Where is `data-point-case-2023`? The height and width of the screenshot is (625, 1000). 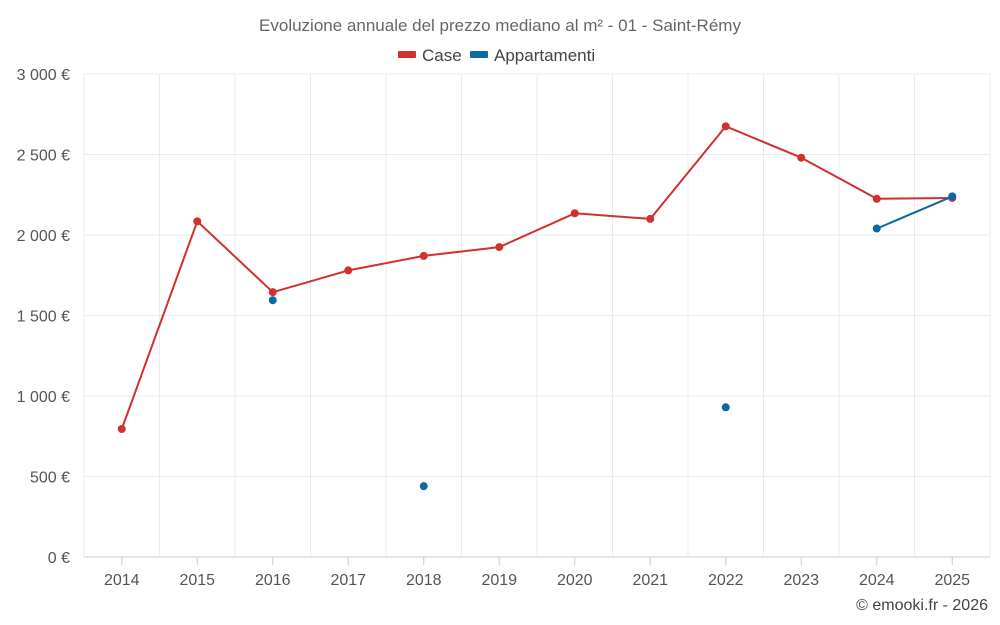
data-point-case-2023 is located at coordinates (801, 157).